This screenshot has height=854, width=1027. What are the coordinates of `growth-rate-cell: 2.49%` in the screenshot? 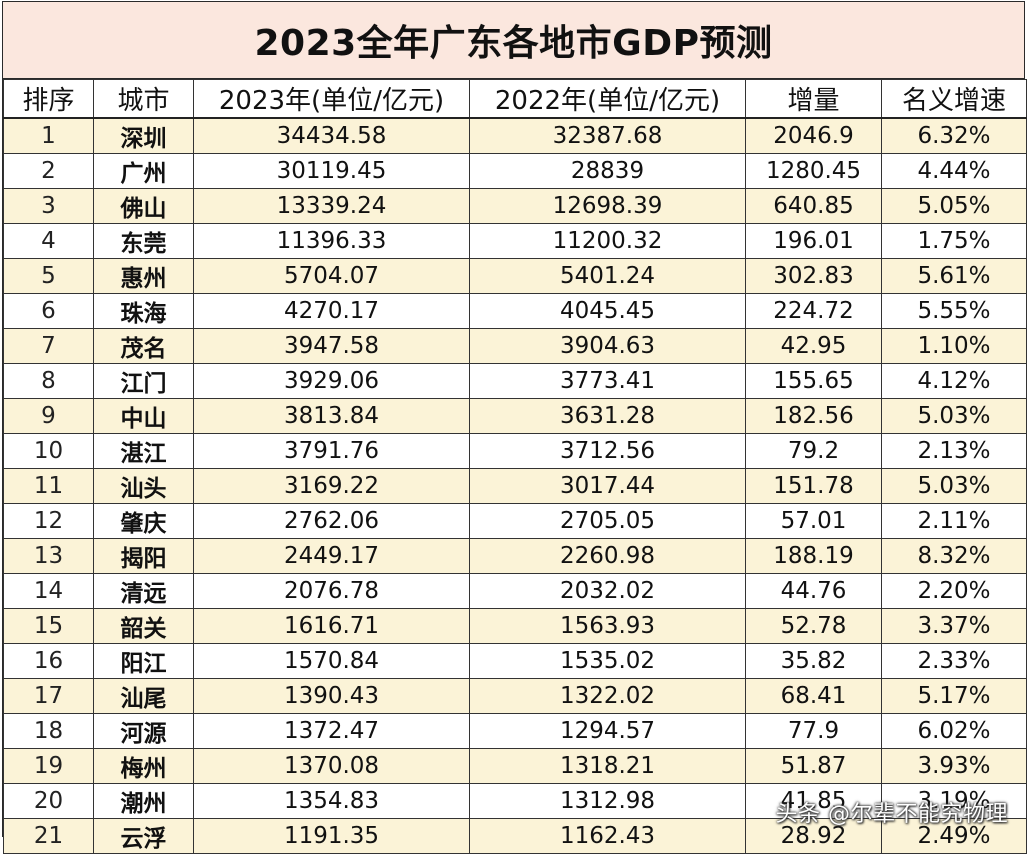 It's located at (954, 836).